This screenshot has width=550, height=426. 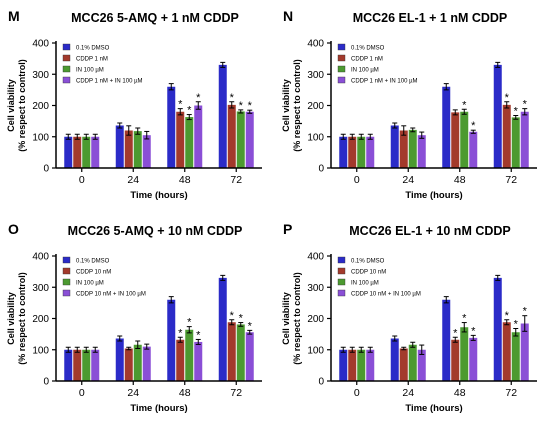 I want to click on legend-label: CDDP 1 nM + IN 100 µM, so click(x=109, y=82).